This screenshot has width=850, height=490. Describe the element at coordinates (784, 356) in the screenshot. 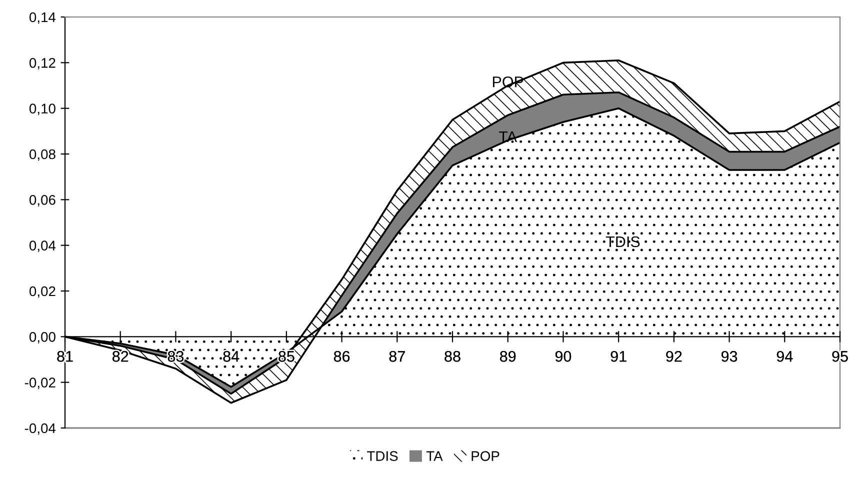

I see `x-tick-label: 94` at that location.